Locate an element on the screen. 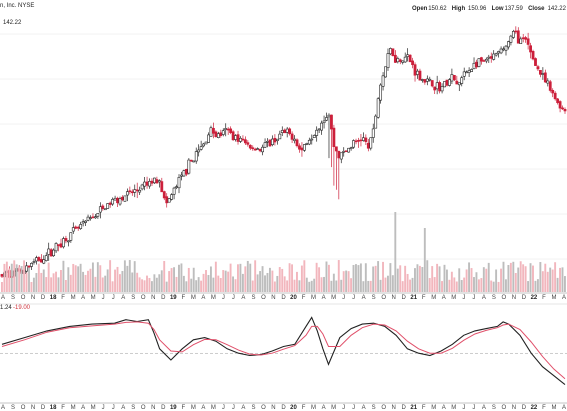  year-tick-label: 22 is located at coordinates (534, 408).